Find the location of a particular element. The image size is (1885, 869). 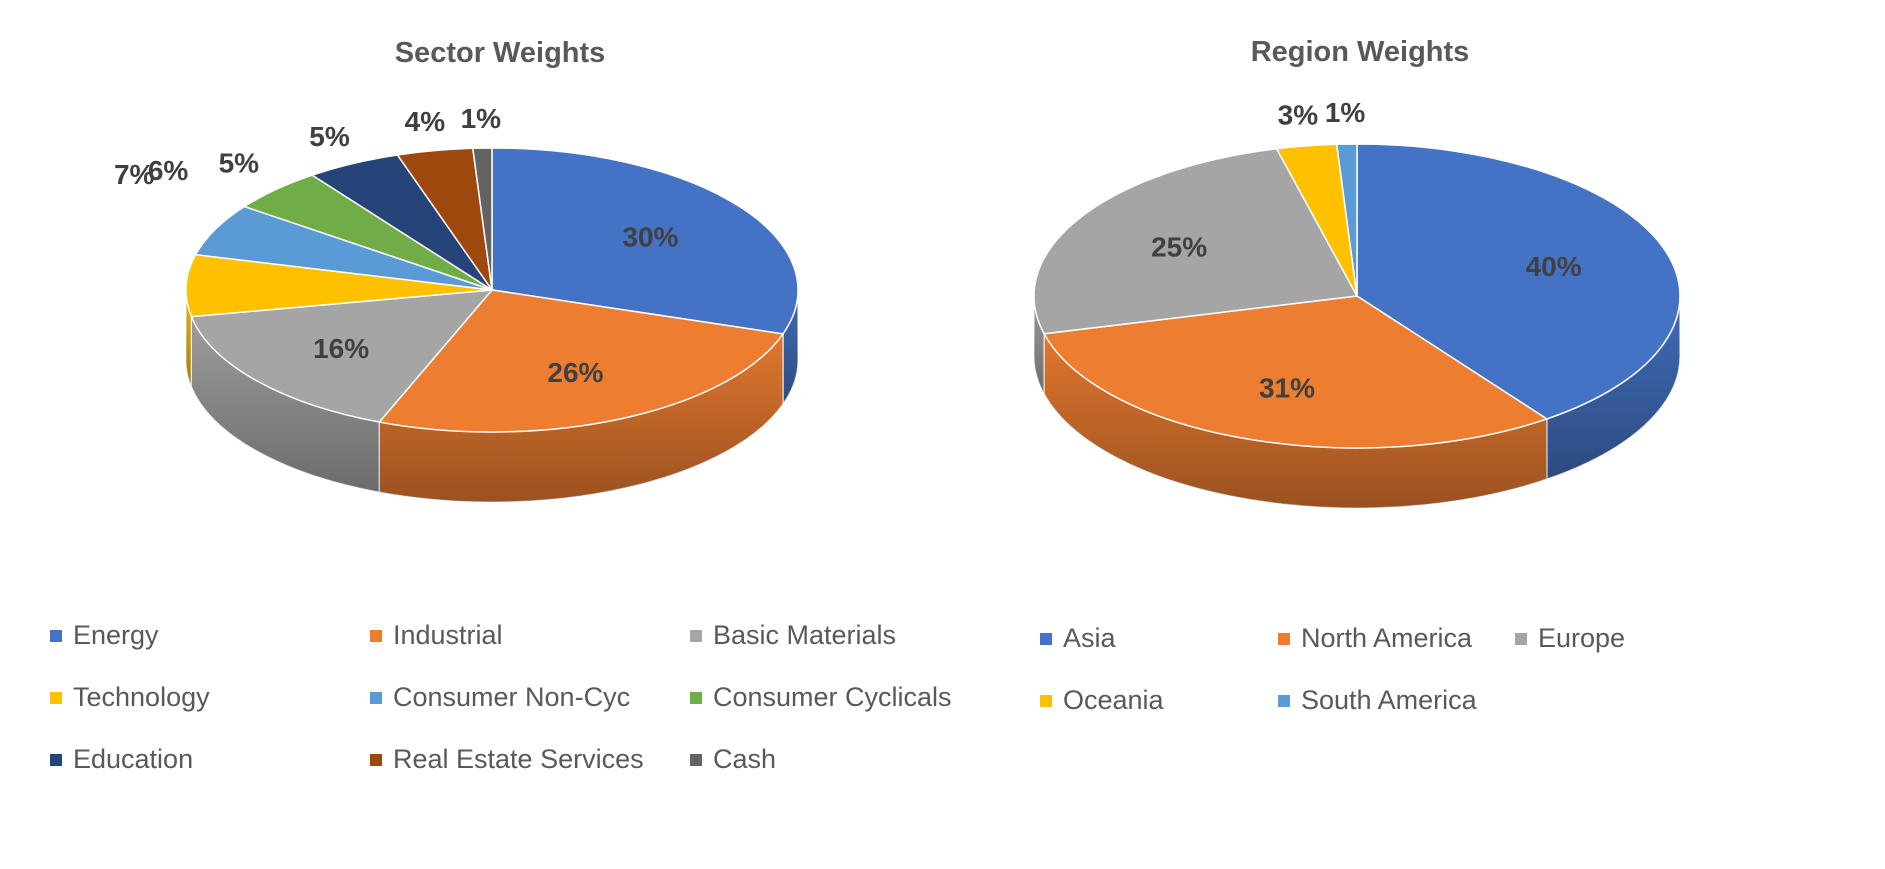

industrial-legend-swatch is located at coordinates (376, 636).